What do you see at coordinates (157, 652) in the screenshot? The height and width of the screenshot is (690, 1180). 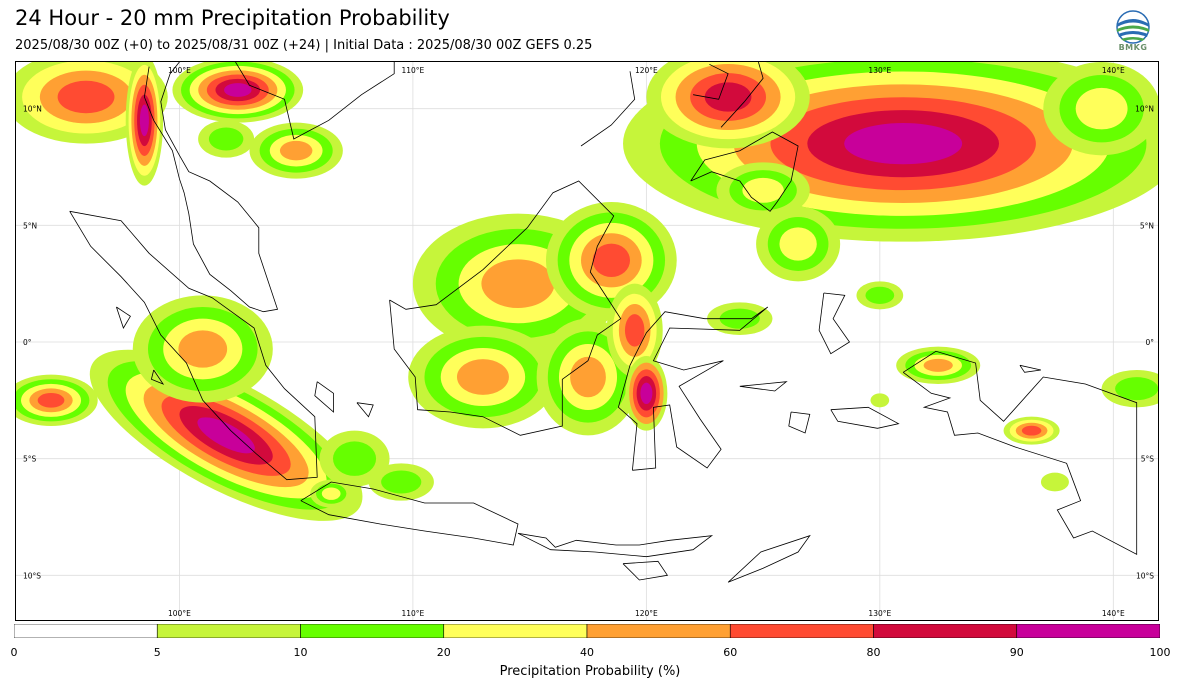 I see `colorbar-tick: 5` at bounding box center [157, 652].